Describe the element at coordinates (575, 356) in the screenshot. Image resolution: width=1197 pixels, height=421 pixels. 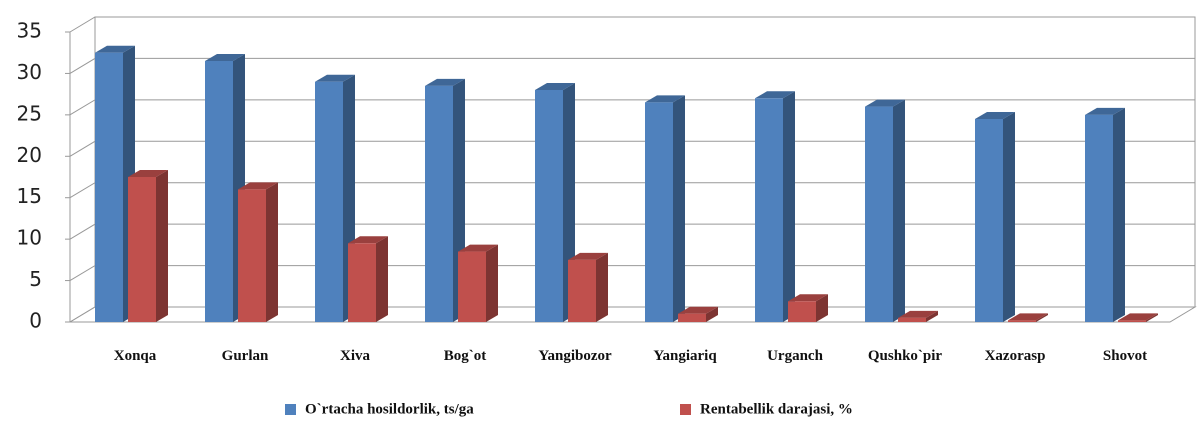
I see `x-tick-label: Yangibozor` at that location.